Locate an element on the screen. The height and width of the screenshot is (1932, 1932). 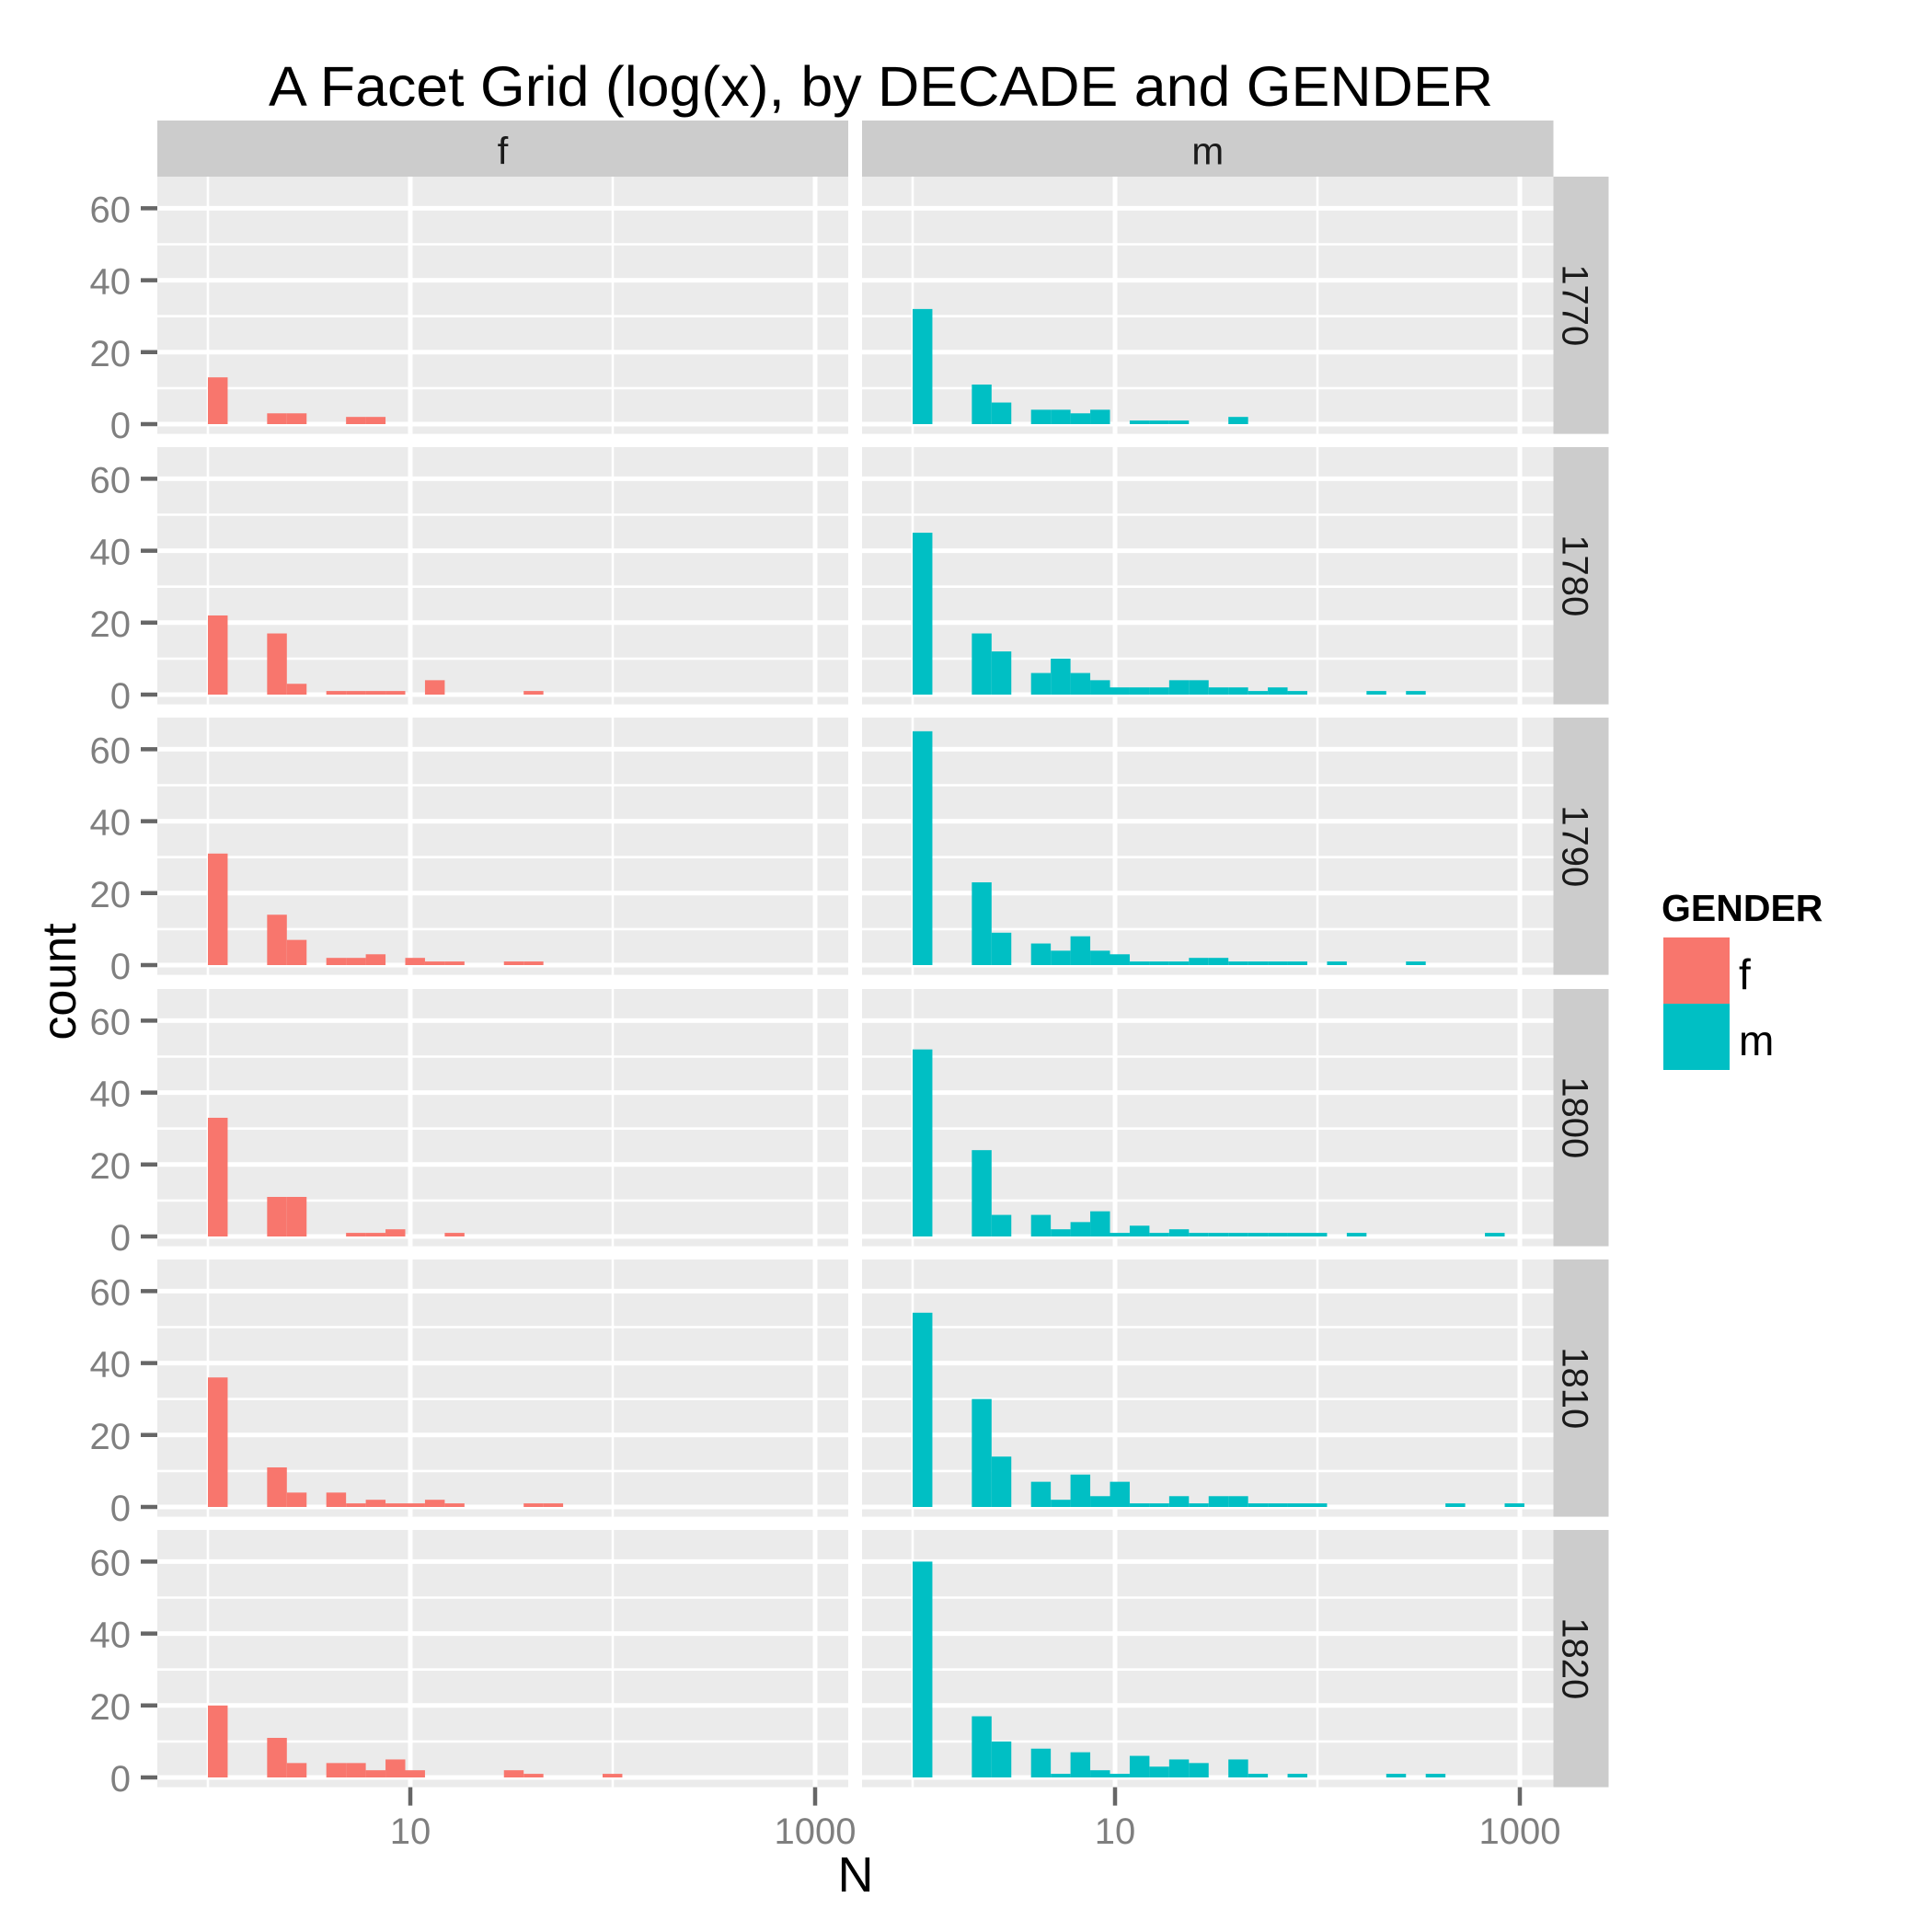
svg-text: 1820 is located at coordinates (1575, 1658).